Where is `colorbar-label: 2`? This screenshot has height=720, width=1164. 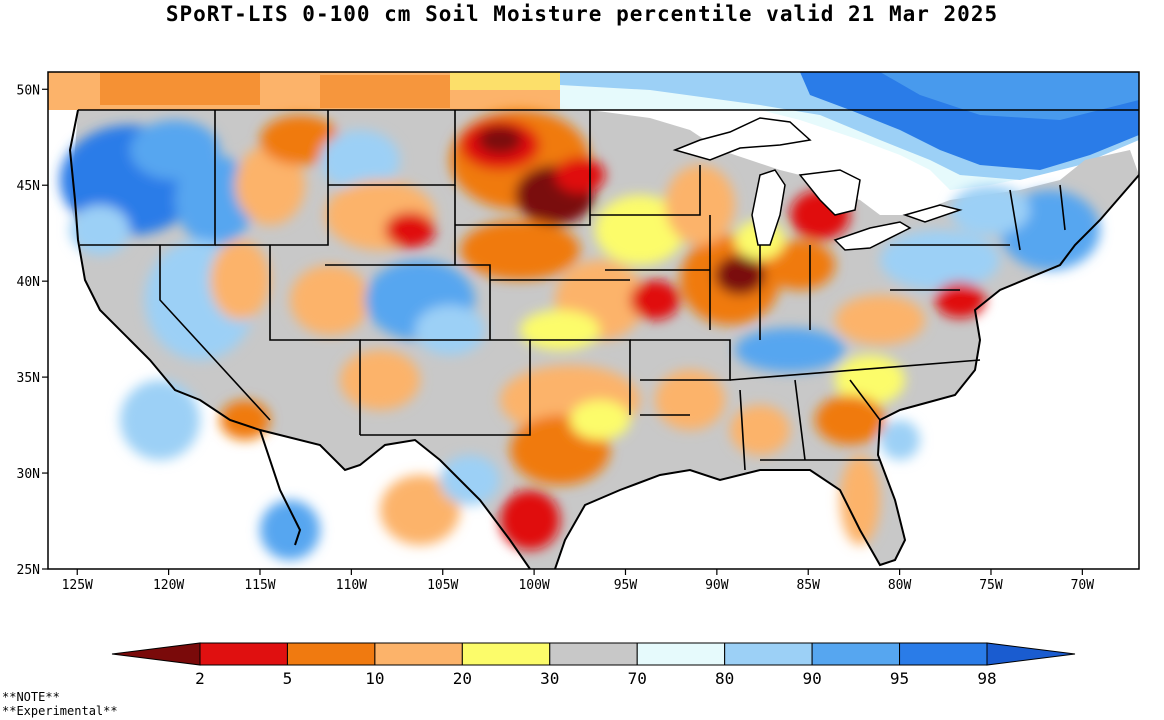 colorbar-label: 2 is located at coordinates (200, 678).